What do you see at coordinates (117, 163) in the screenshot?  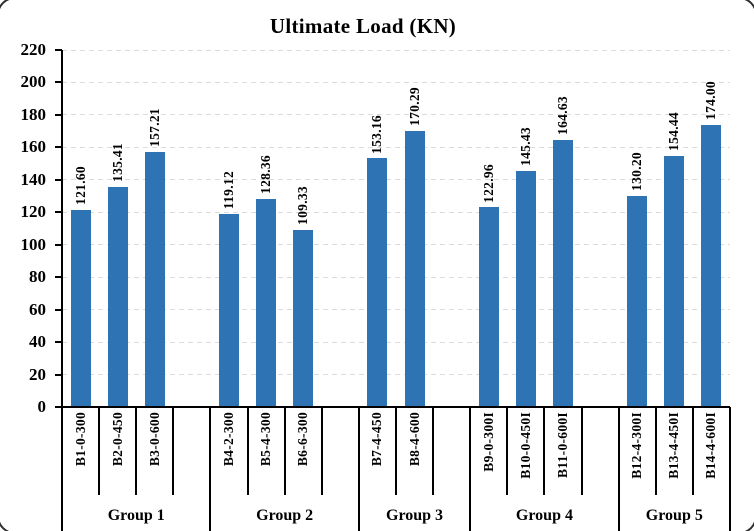 I see `bar-value-label: 135.41` at bounding box center [117, 163].